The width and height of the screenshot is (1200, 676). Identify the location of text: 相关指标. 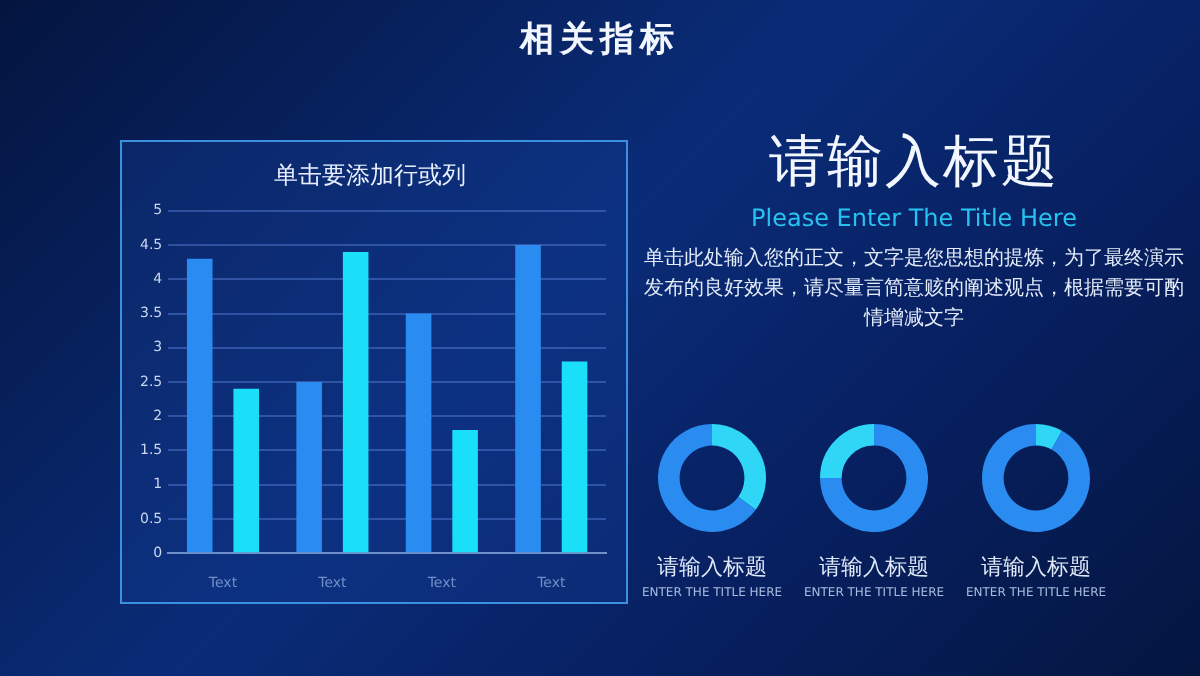
(599, 40).